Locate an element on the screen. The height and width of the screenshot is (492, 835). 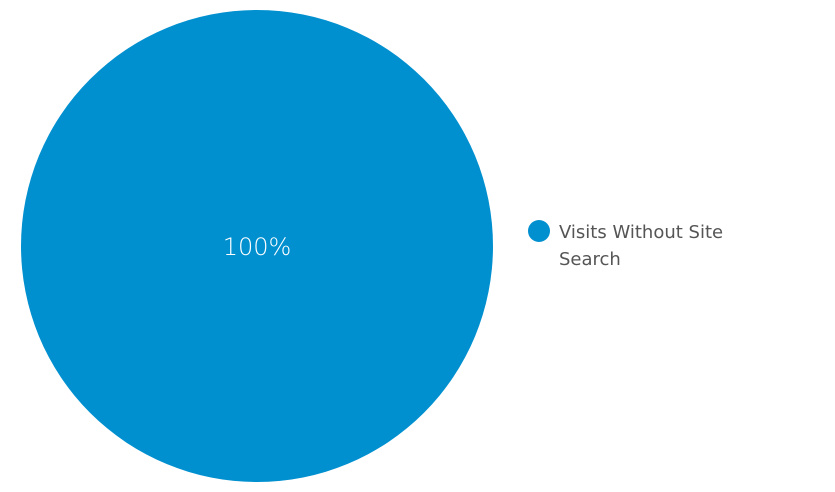
legend-label-visits-without-site-search: Visits Without Site Search is located at coordinates (641, 246).